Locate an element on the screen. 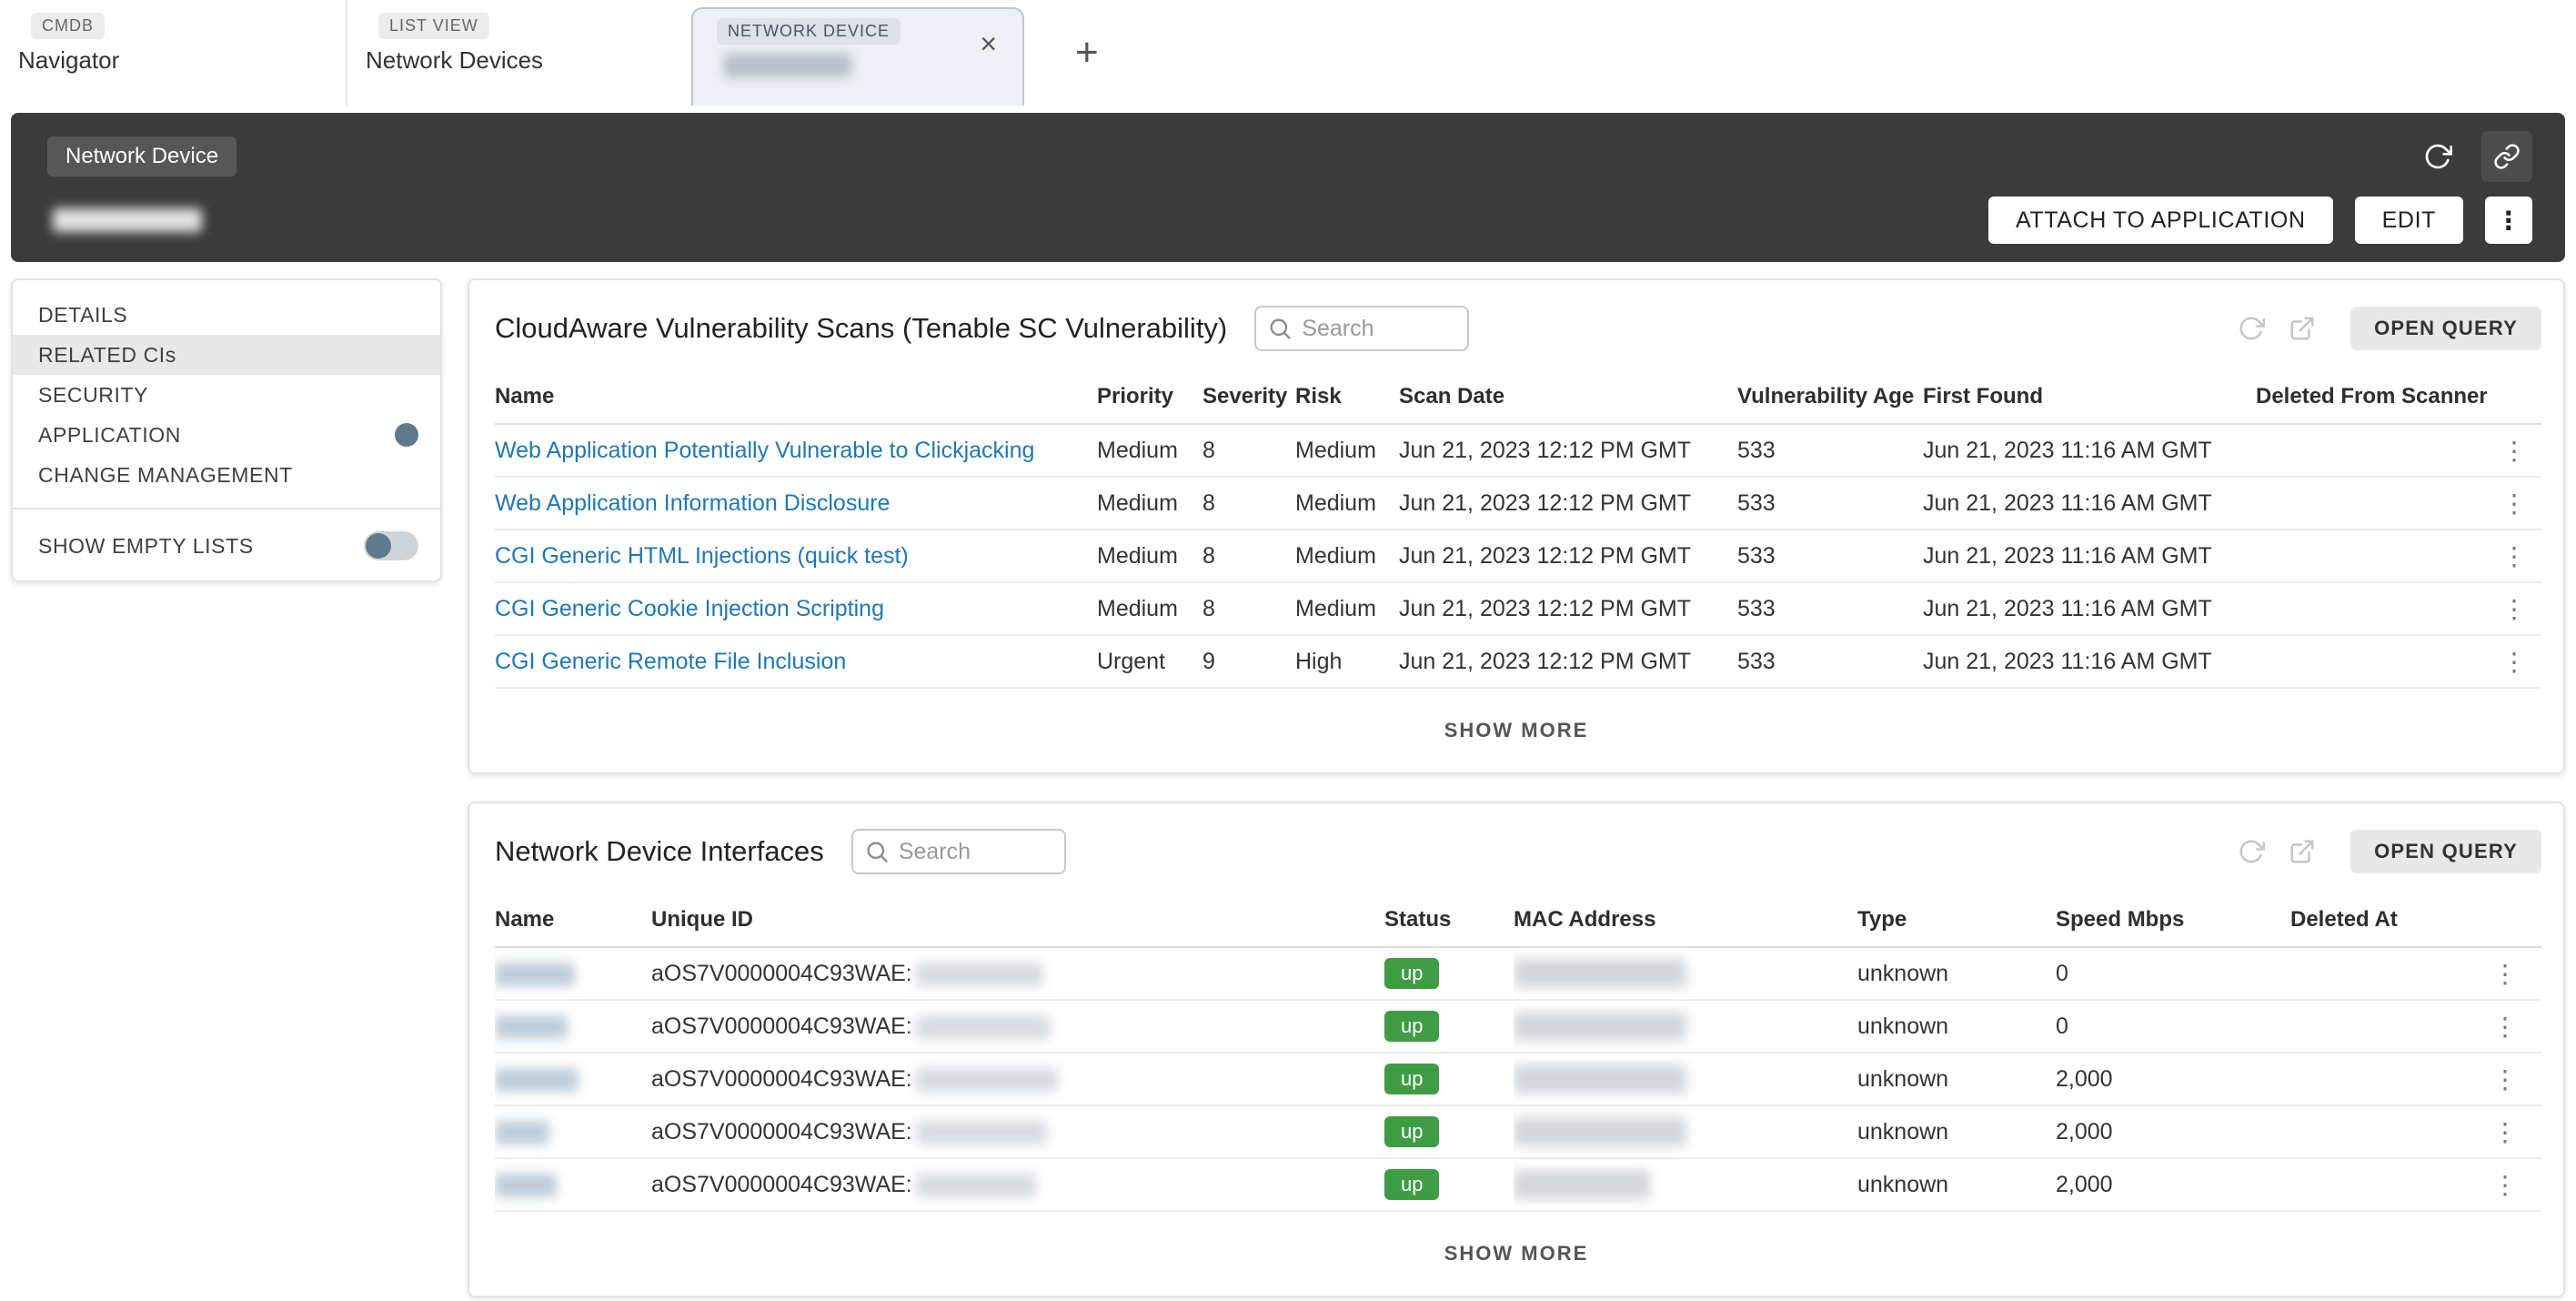  column-header-type: Type is located at coordinates (1956, 920).